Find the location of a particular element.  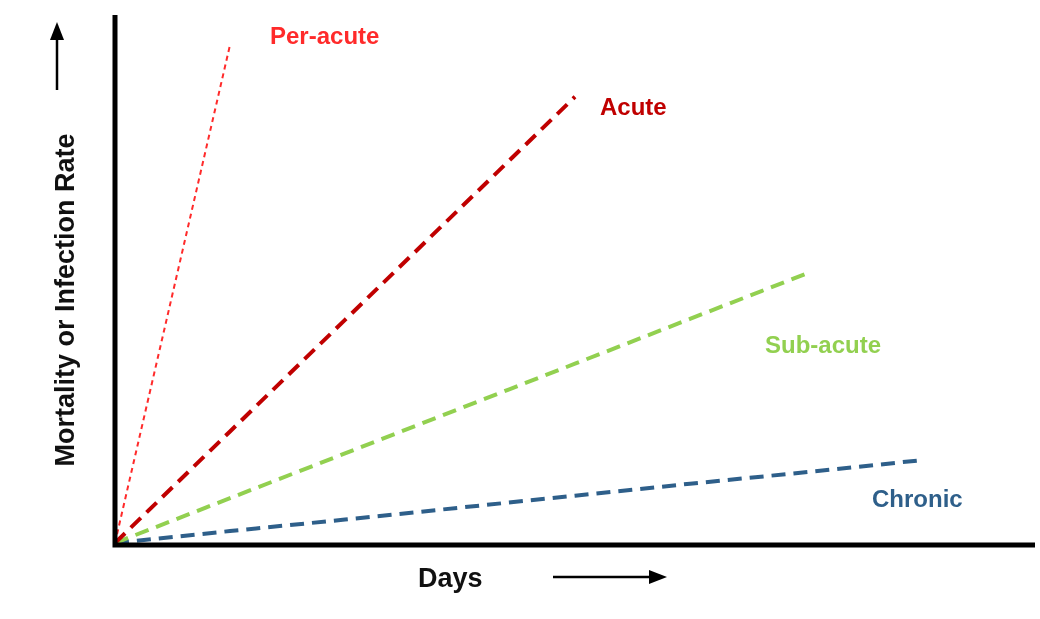

x-axis-title: Days is located at coordinates (450, 578).